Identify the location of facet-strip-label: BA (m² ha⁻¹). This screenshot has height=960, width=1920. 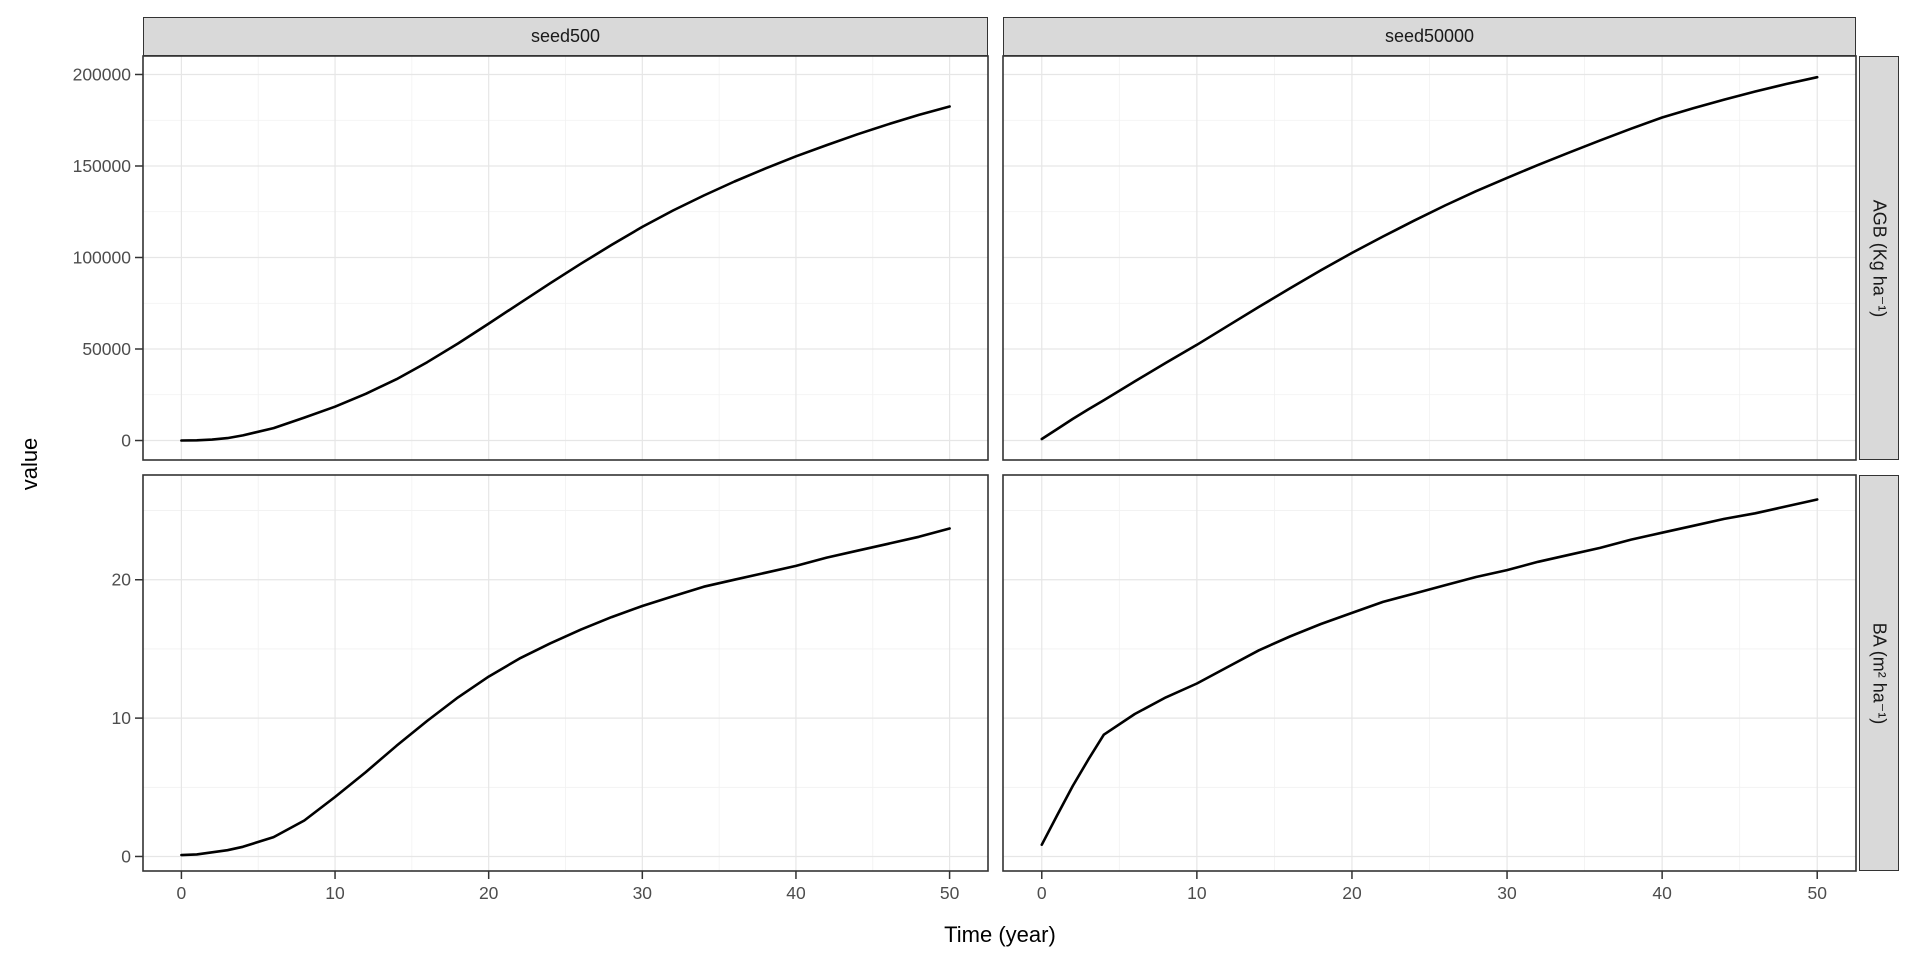
(1879, 673).